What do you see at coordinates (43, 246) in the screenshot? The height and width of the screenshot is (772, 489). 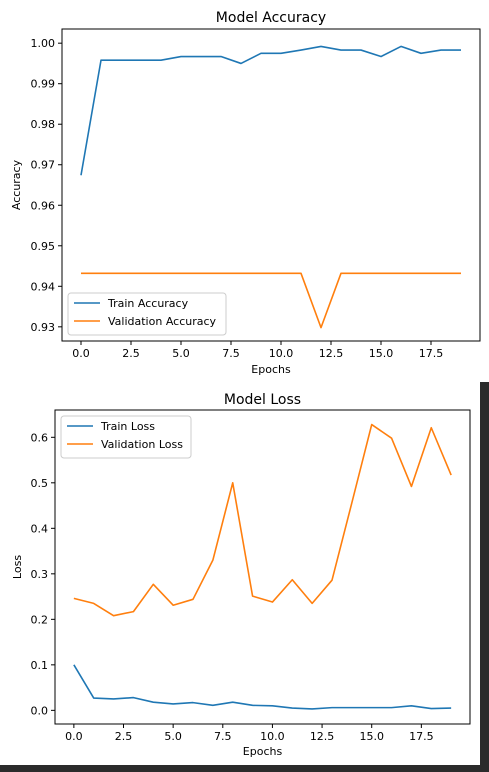 I see `y-tick-label: 0.95` at bounding box center [43, 246].